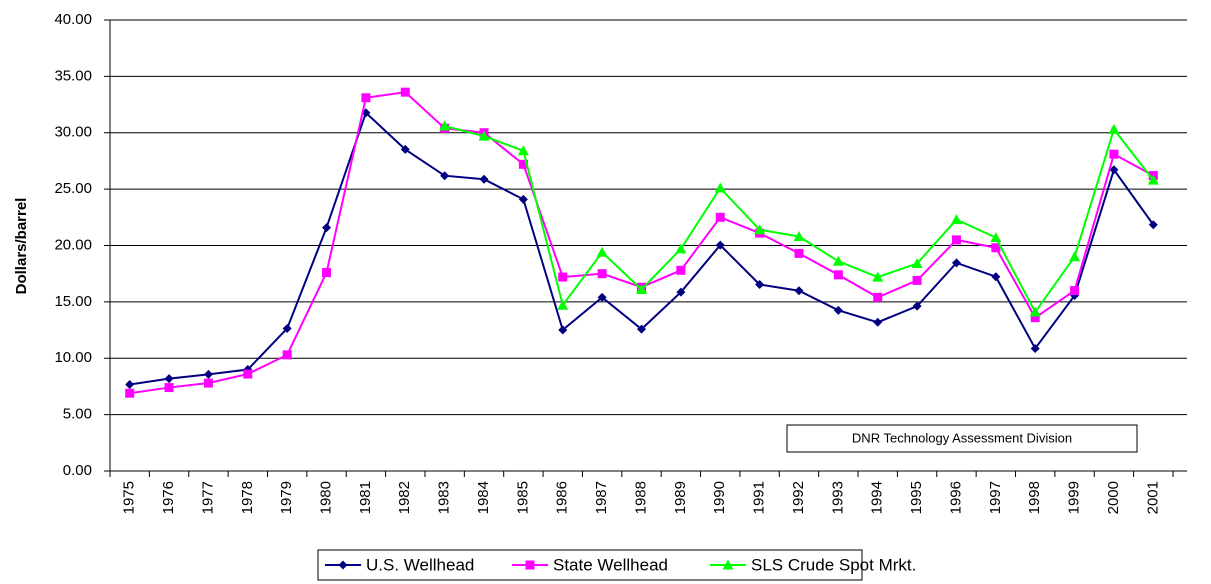  I want to click on x-tick-label: 1989, so click(680, 497).